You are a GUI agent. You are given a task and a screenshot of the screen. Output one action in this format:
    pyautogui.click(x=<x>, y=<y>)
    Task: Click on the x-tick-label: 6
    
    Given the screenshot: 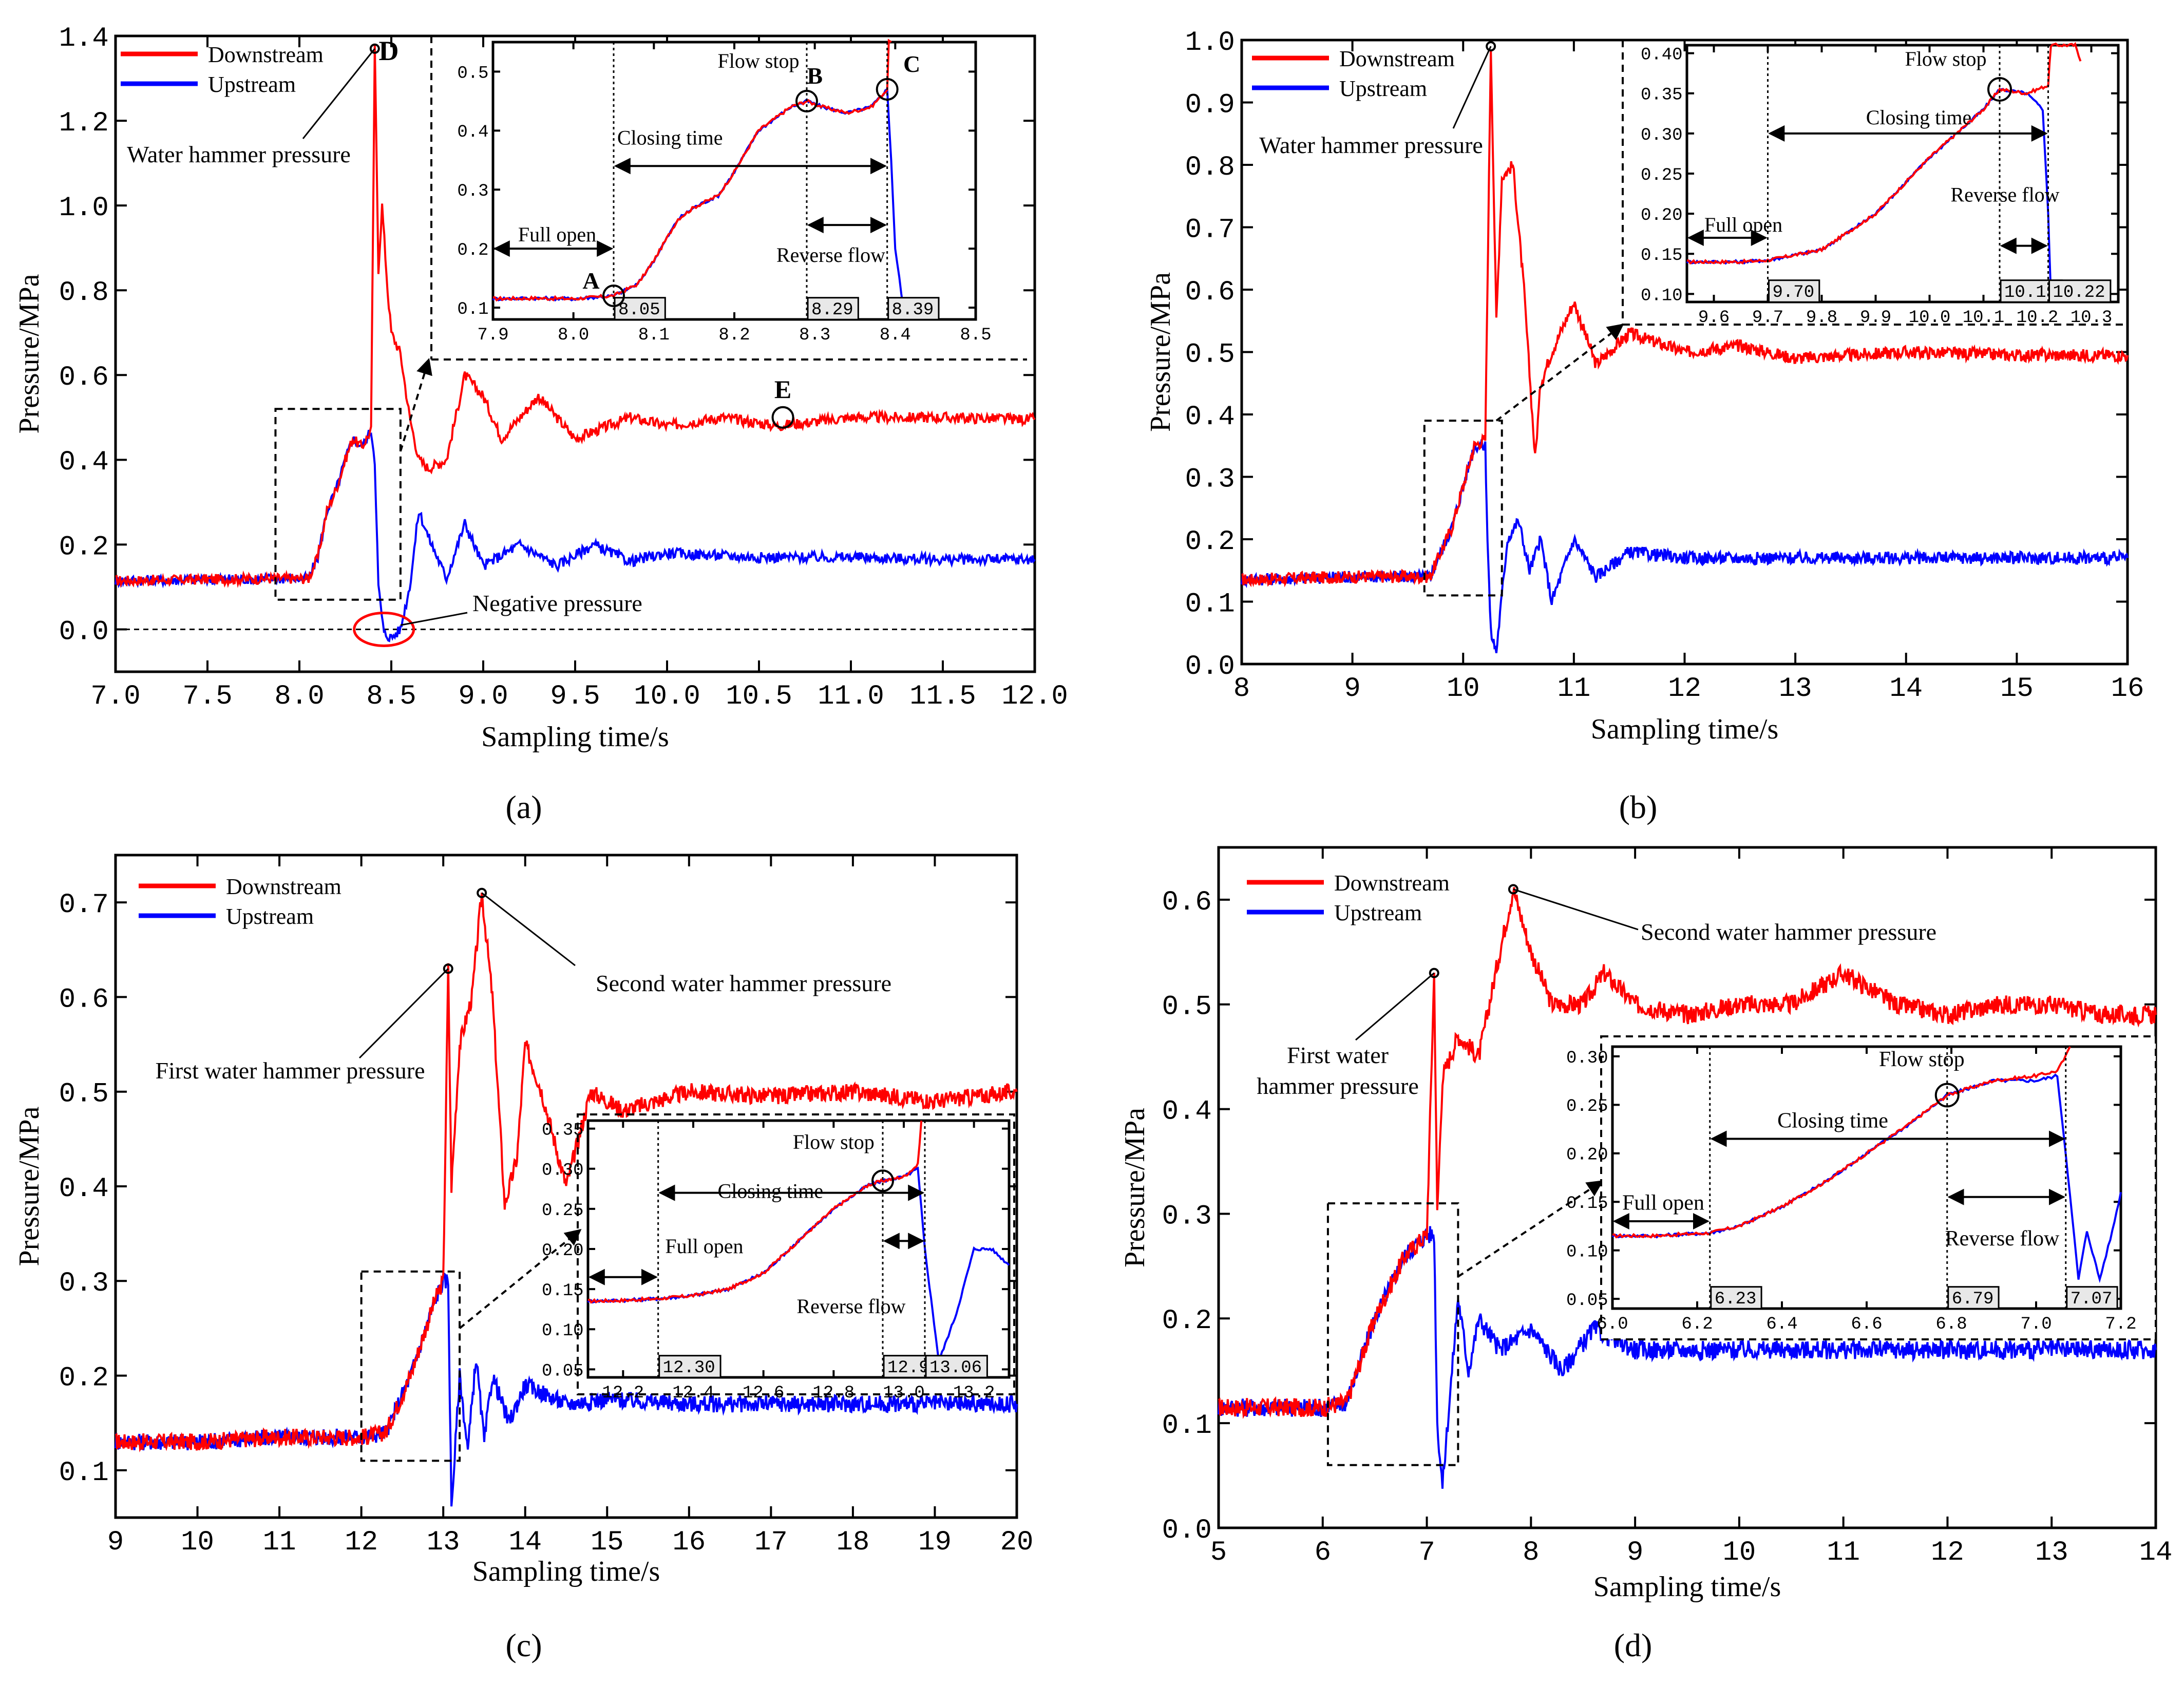 What is the action you would take?
    pyautogui.click(x=1323, y=1552)
    